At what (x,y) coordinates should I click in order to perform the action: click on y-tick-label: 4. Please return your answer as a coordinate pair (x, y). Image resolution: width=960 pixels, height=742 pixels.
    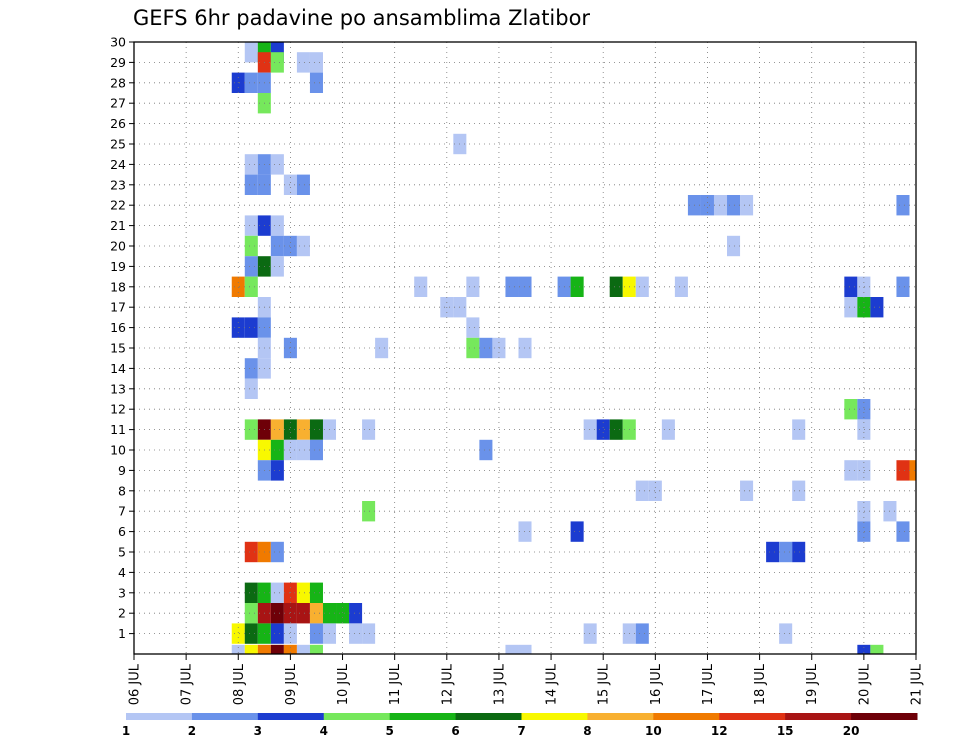
    Looking at the image, I should click on (122, 572).